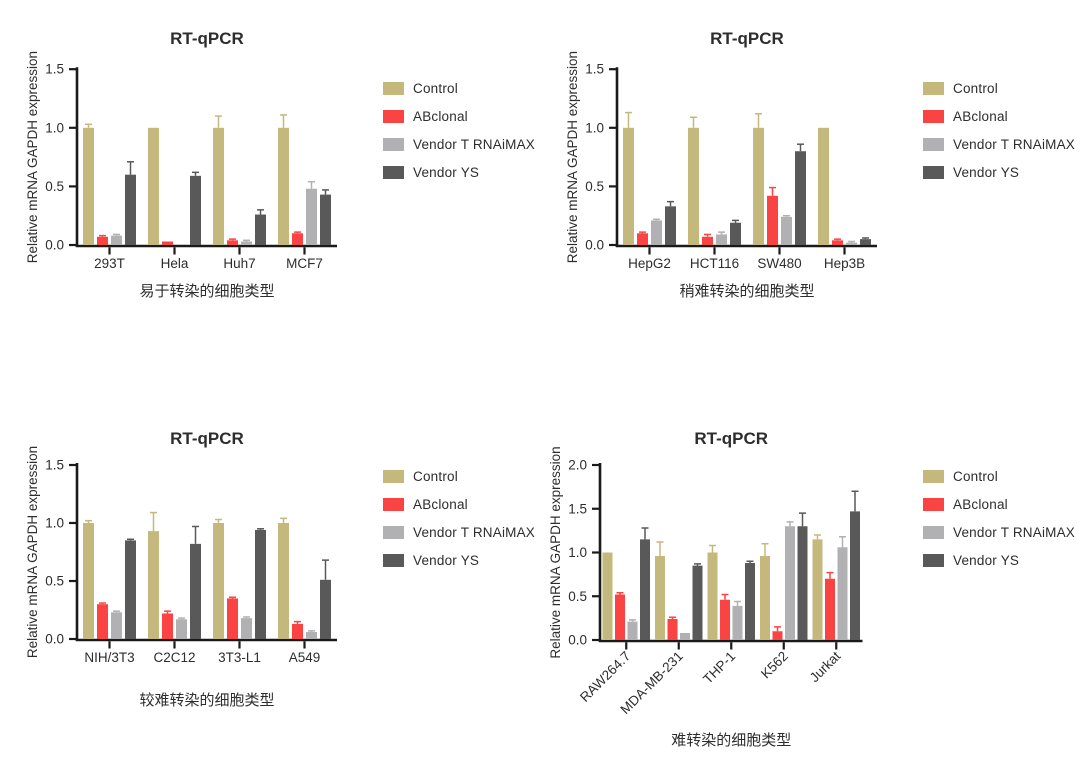 Image resolution: width=1080 pixels, height=776 pixels. What do you see at coordinates (842, 593) in the screenshot?
I see `bar-vendor-t-rnaimax-jurkat` at bounding box center [842, 593].